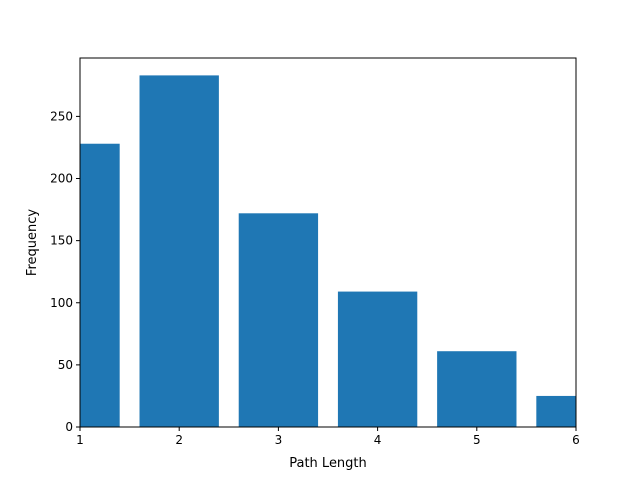  Describe the element at coordinates (61, 116) in the screenshot. I see `y-tick-label: 250` at that location.